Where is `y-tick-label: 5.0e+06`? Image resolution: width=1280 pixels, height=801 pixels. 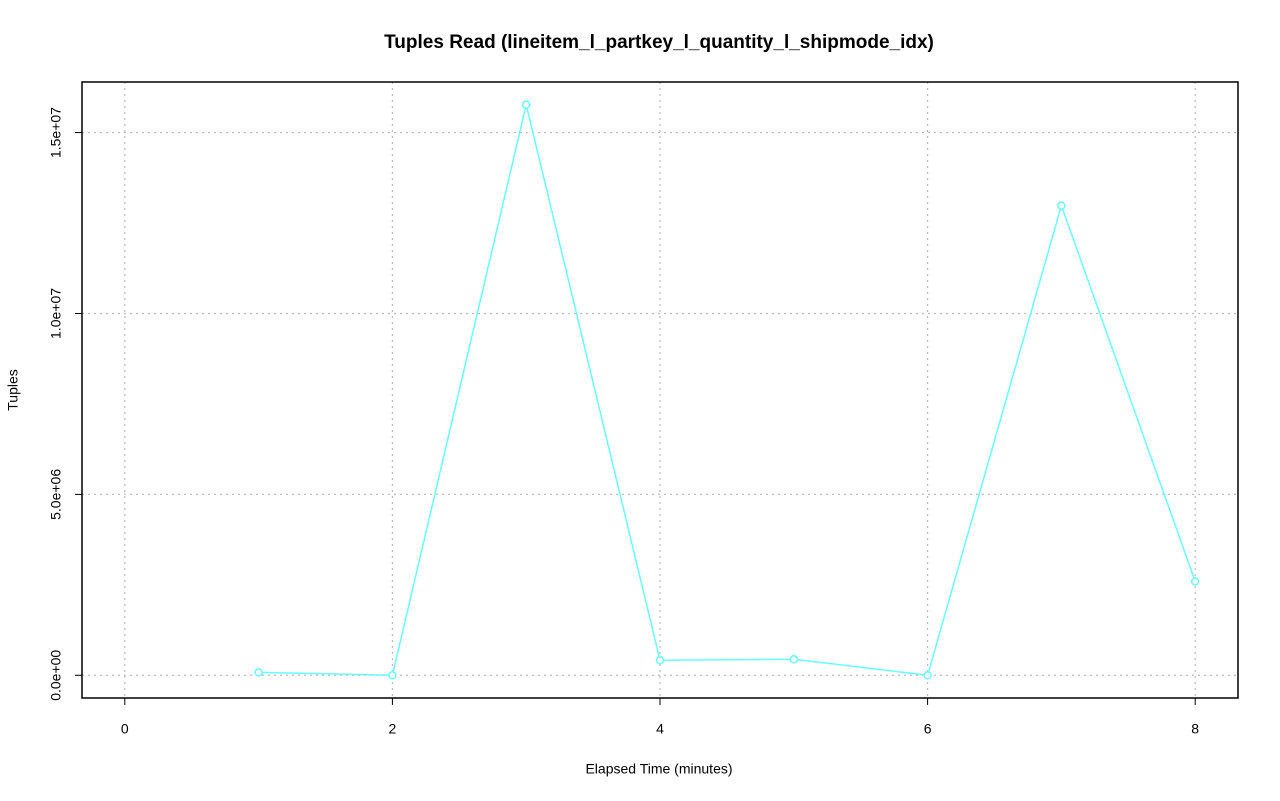
y-tick-label: 5.0e+06 is located at coordinates (56, 494).